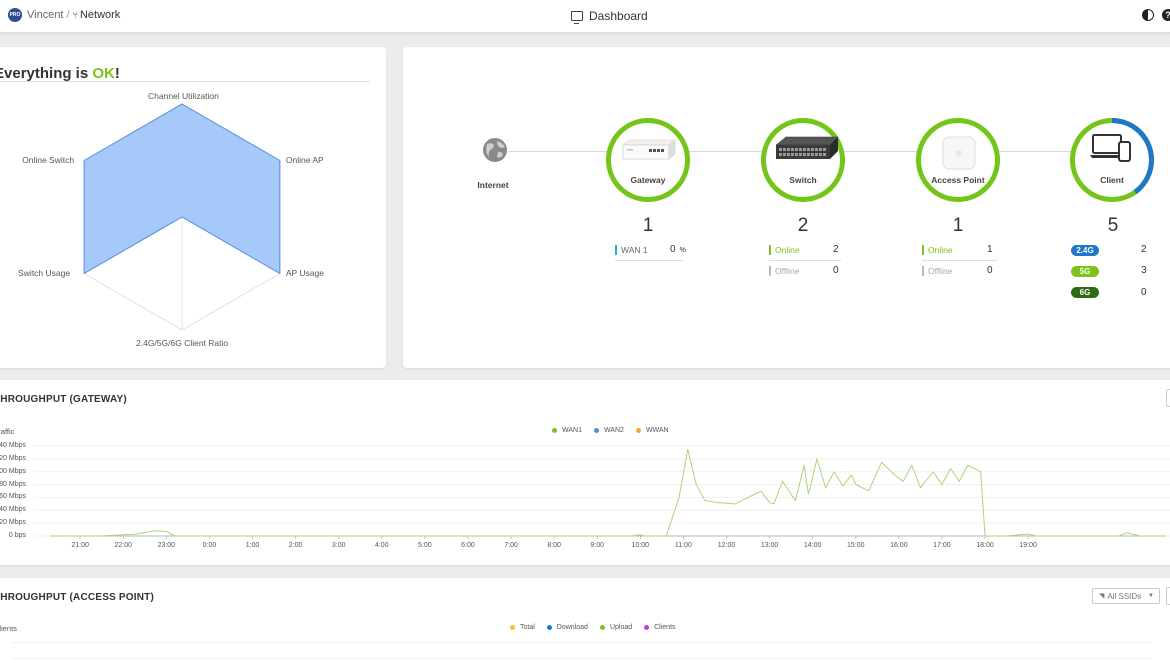 The image size is (1170, 663). What do you see at coordinates (1168, 596) in the screenshot?
I see `ap-chart-options` at bounding box center [1168, 596].